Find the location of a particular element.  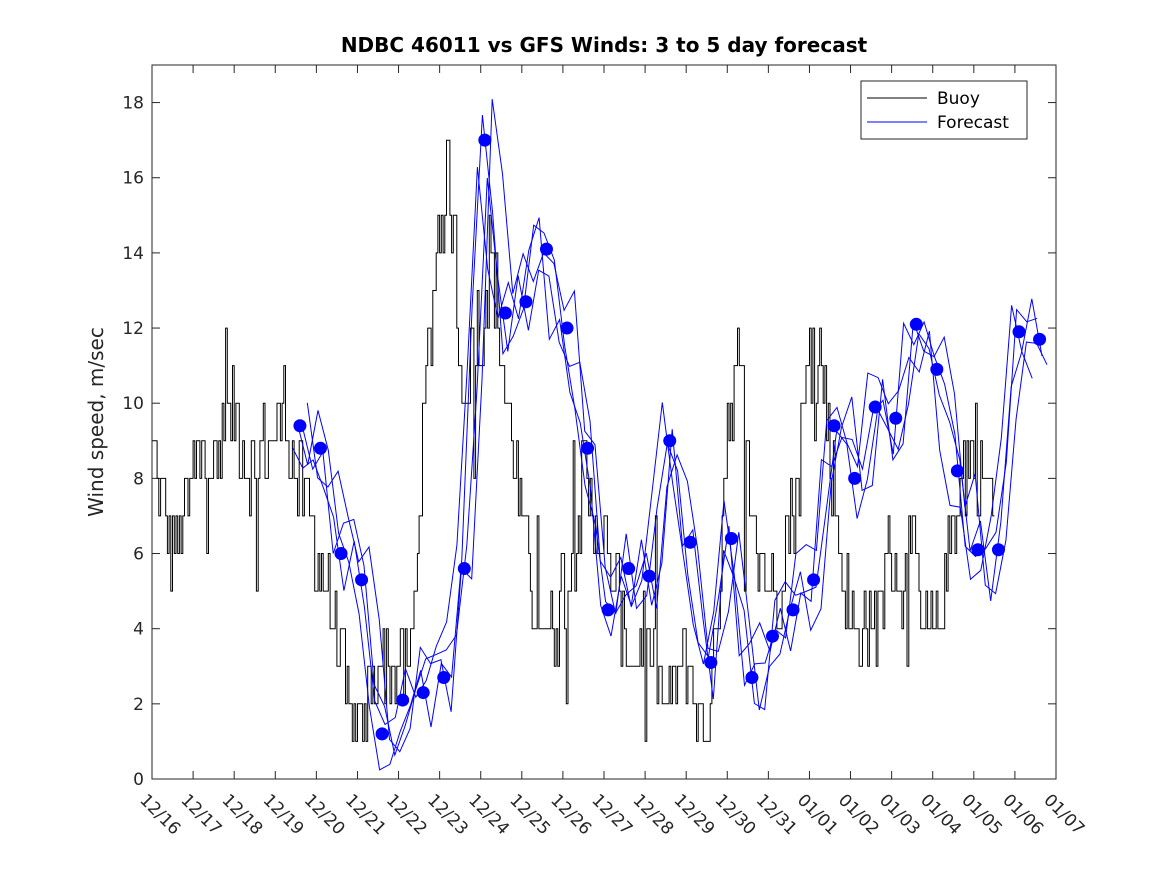

y-tick-label: 0 is located at coordinates (138, 780).